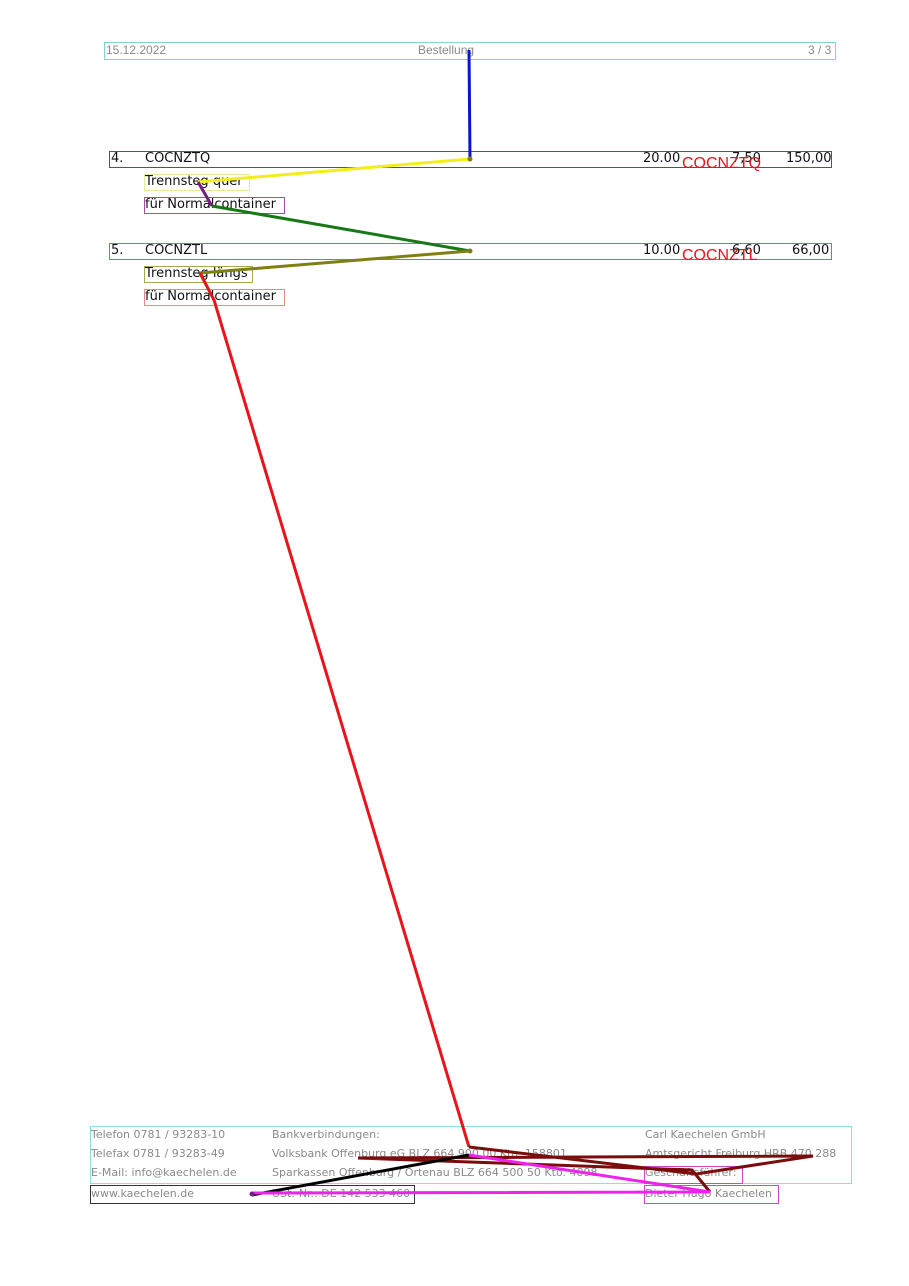  I want to click on footer-fax: Telefax 0781 / 93283-49, so click(158, 1153).